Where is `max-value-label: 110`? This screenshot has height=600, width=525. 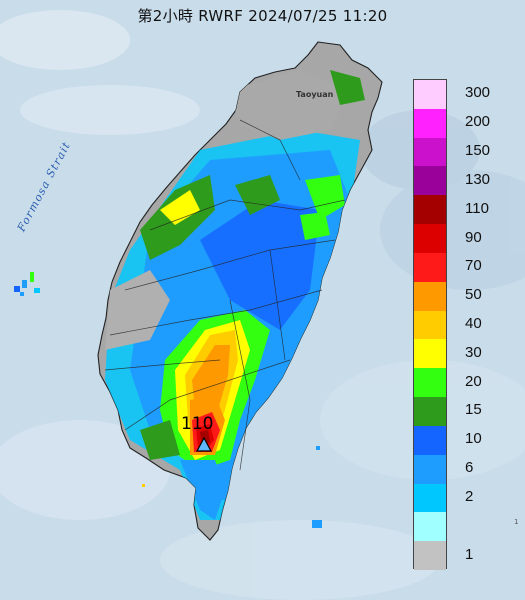
max-value-label: 110 is located at coordinates (197, 424).